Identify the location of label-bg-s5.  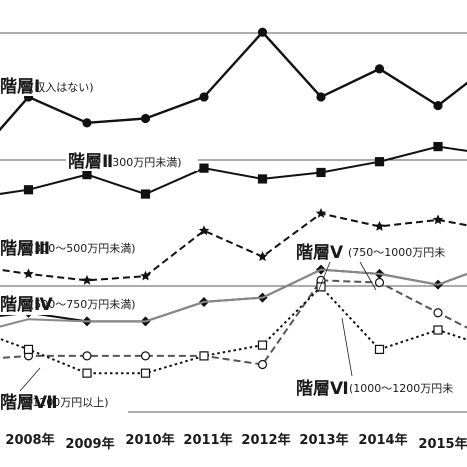
(380, 251).